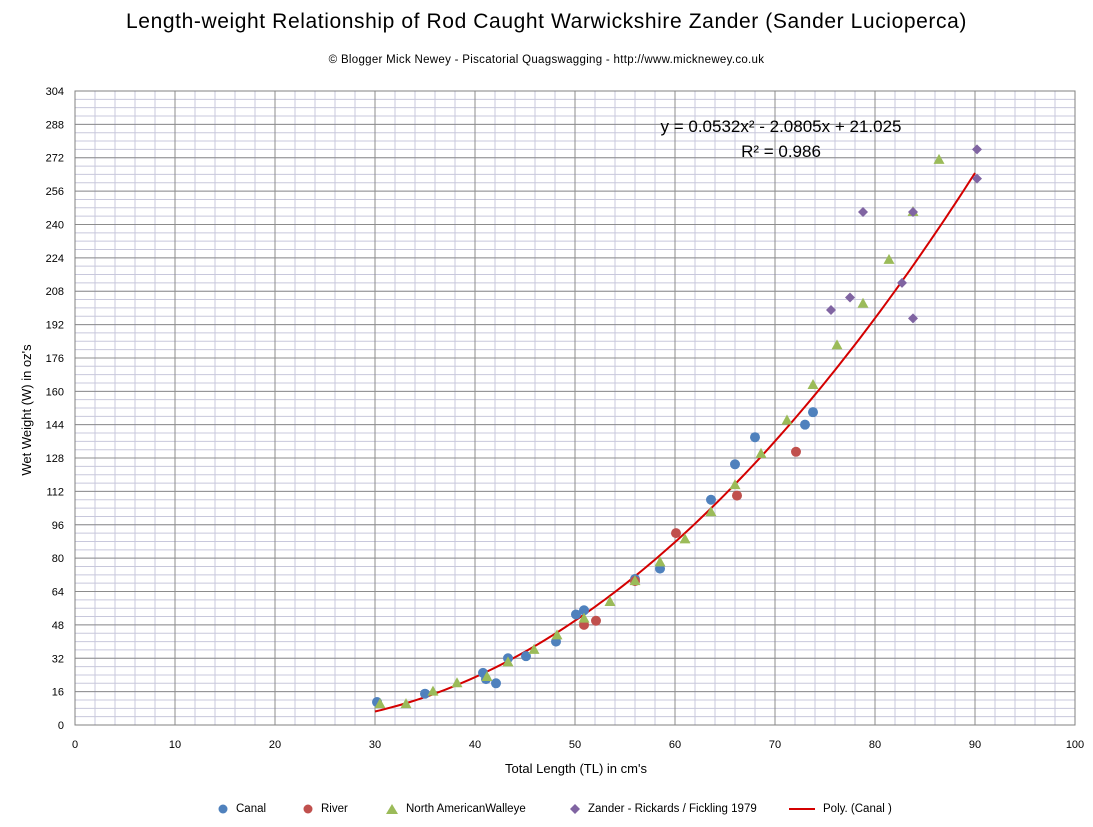 This screenshot has height=827, width=1093. I want to click on legend-label-poly-canal: Poly. (Canal ), so click(857, 809).